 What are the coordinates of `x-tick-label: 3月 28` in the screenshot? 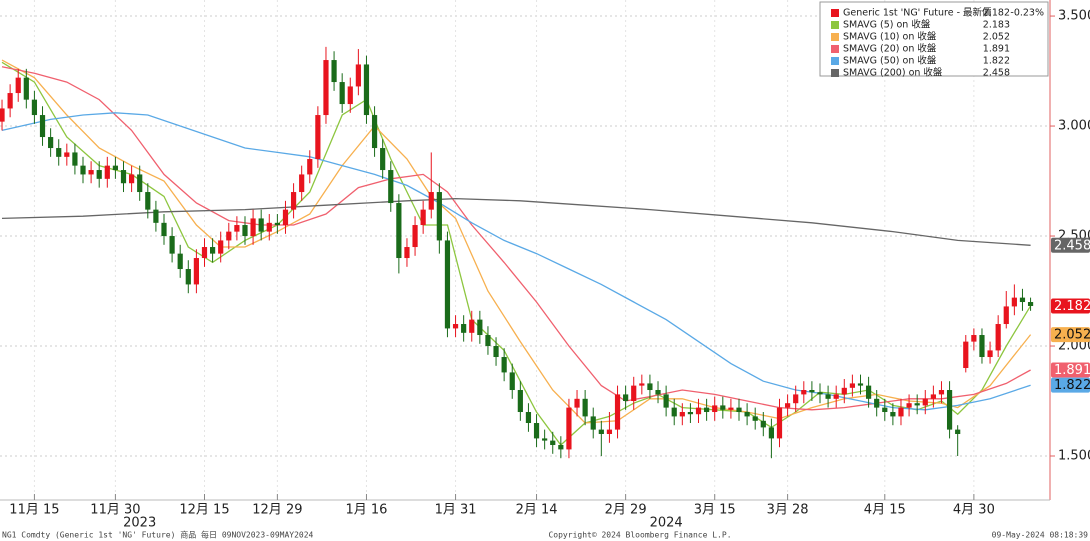 It's located at (788, 510).